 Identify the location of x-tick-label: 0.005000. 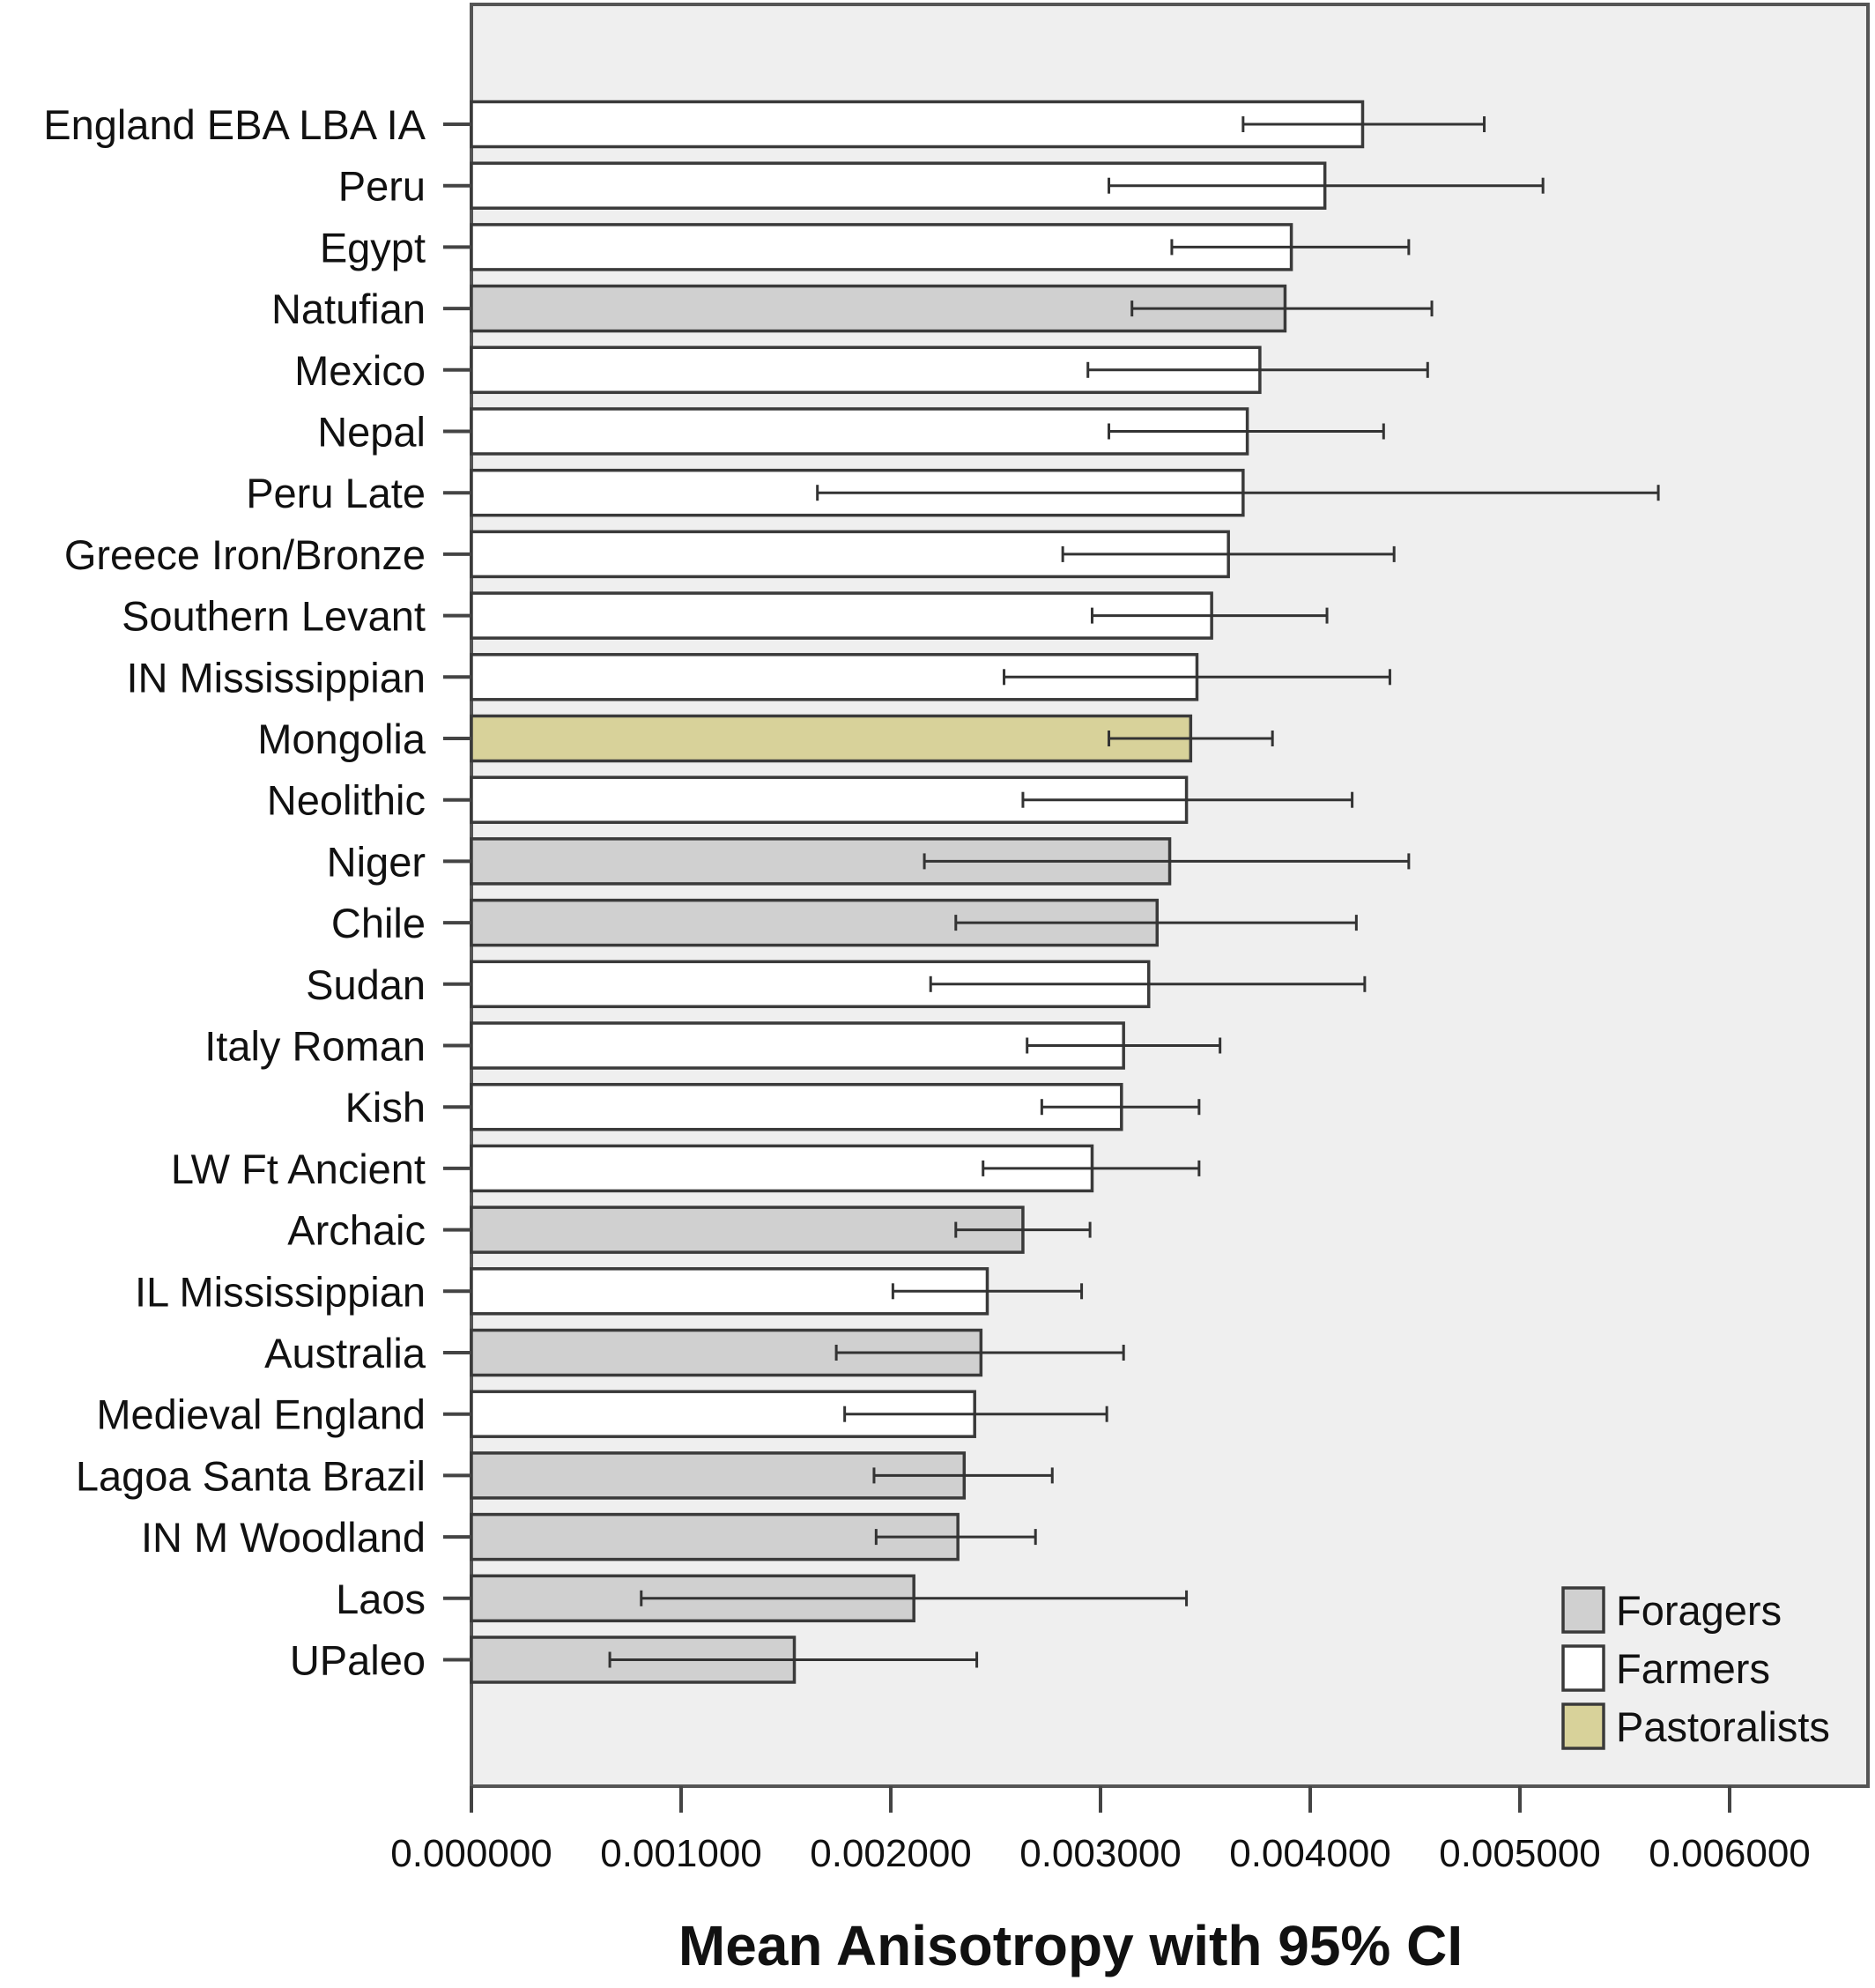
(1520, 1853).